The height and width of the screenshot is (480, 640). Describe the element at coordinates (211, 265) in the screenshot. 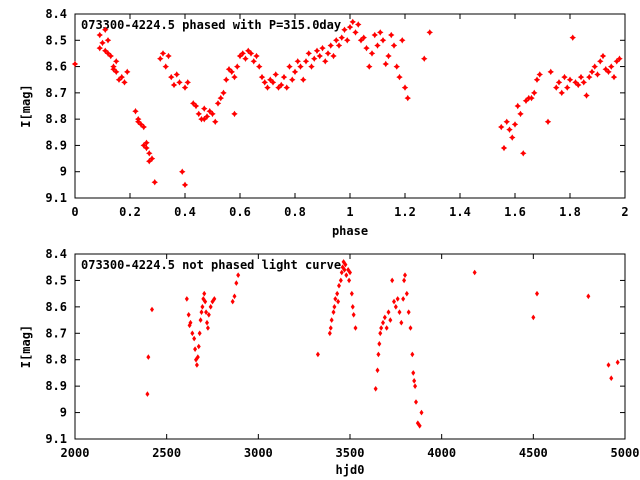

I see `chart-title: 073300-4224.5 not phased light curve` at that location.